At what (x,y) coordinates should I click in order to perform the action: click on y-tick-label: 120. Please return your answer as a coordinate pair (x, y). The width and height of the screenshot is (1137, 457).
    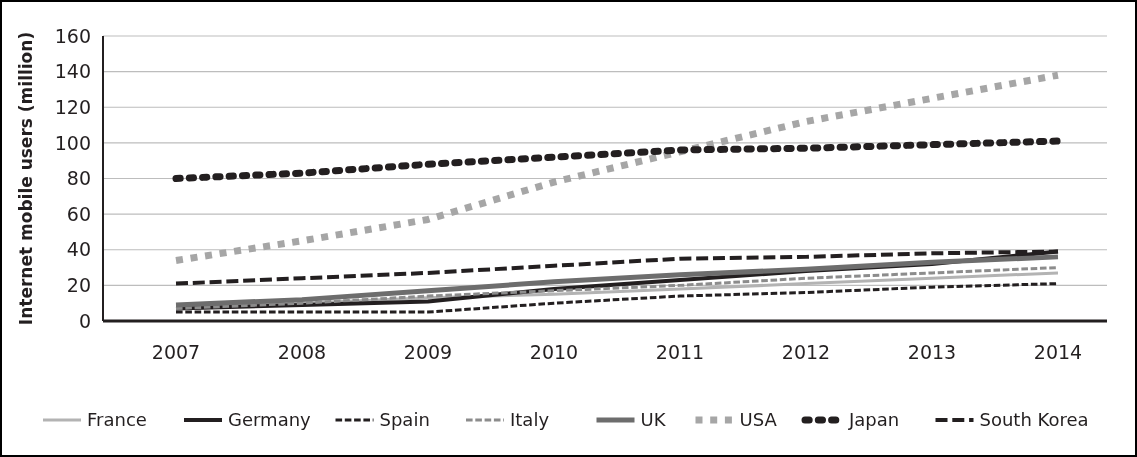
    Looking at the image, I should click on (72, 106).